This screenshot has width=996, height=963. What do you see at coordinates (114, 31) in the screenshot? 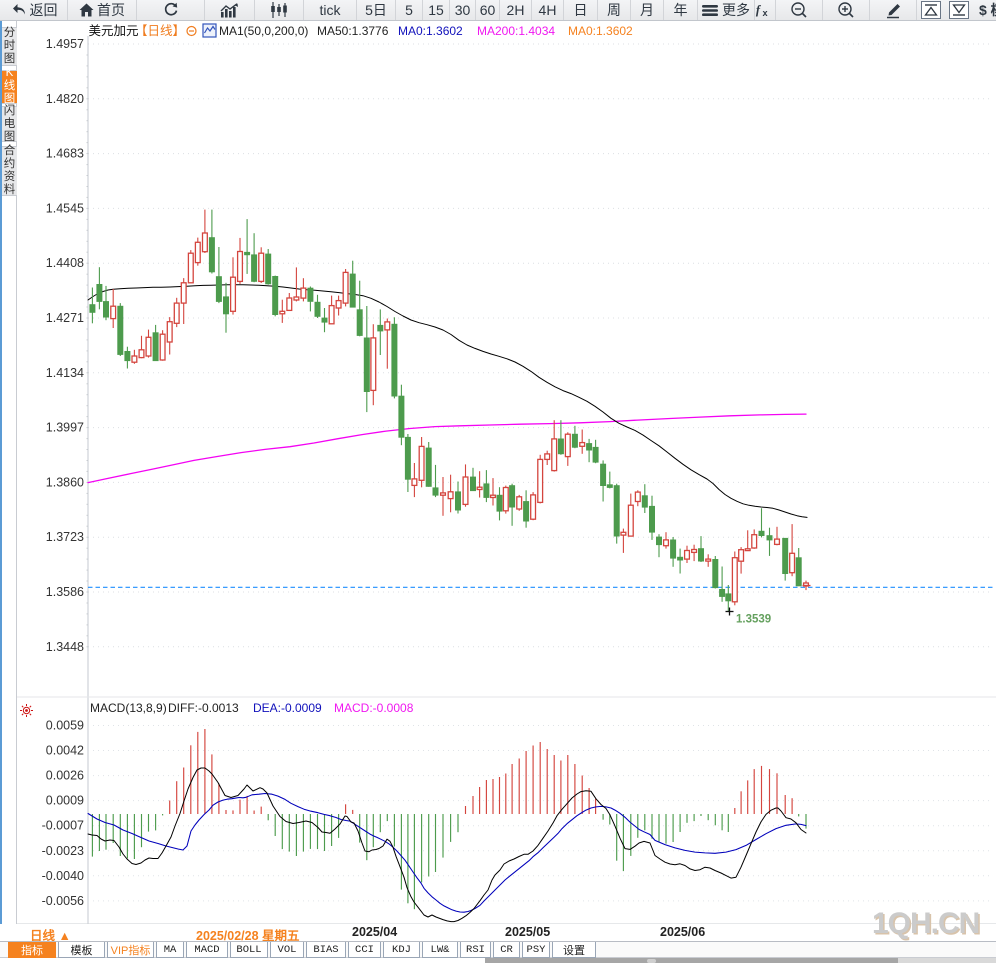
I see `svg-text: 美元加元` at bounding box center [114, 31].